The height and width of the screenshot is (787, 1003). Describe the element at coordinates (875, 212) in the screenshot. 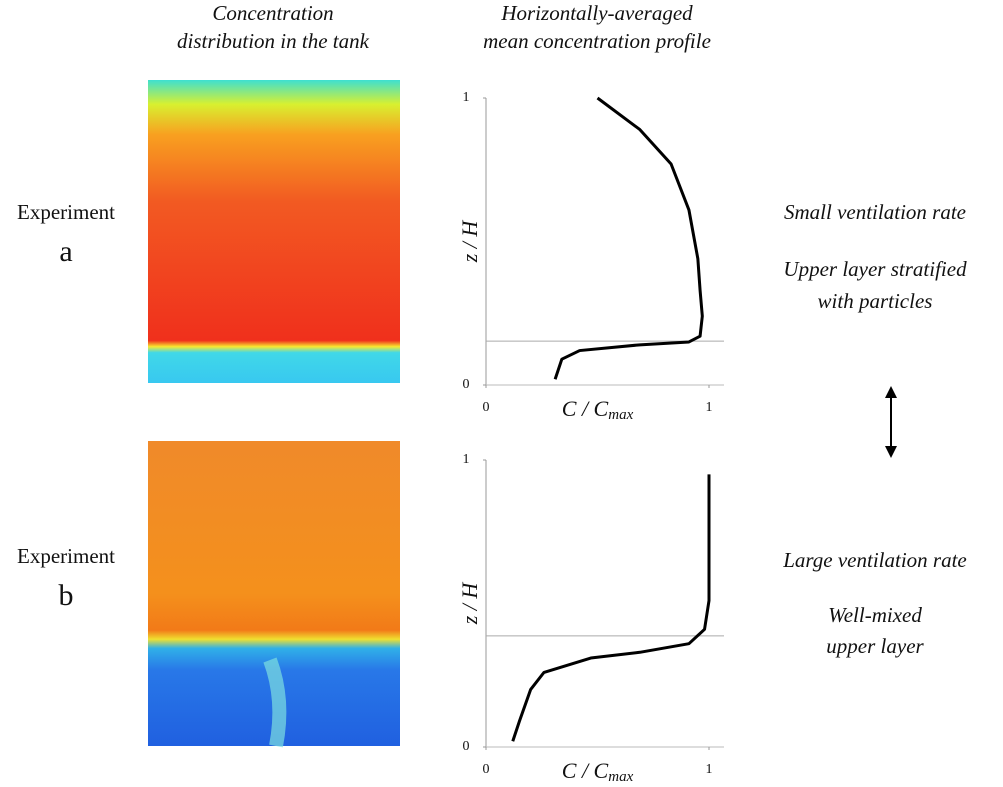

I see `note: Small ventilation rate` at that location.